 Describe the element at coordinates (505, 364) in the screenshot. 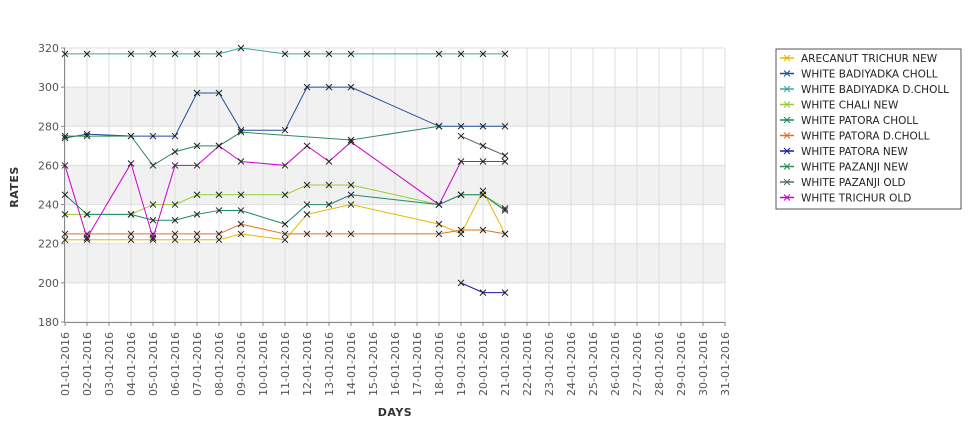

I see `x-tick-label: 21-01-2016` at that location.